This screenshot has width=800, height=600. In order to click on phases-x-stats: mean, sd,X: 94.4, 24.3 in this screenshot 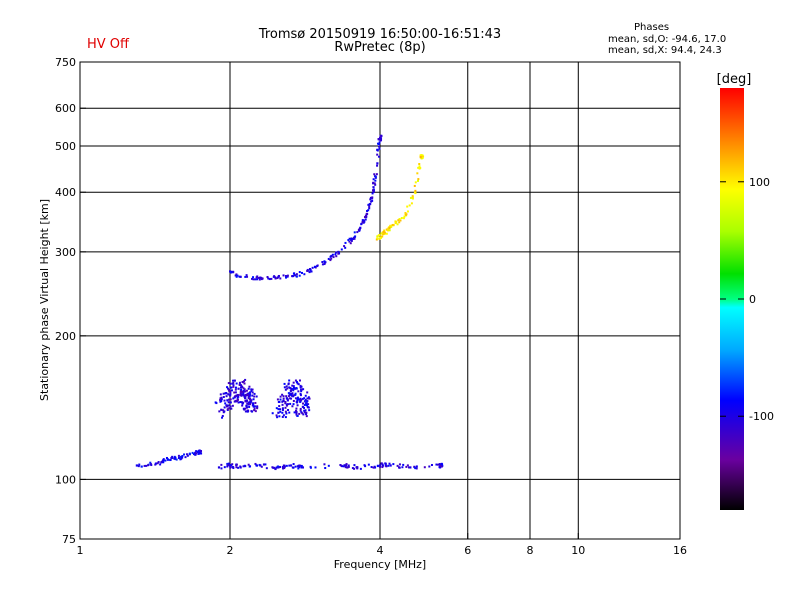, I will do `click(665, 50)`.